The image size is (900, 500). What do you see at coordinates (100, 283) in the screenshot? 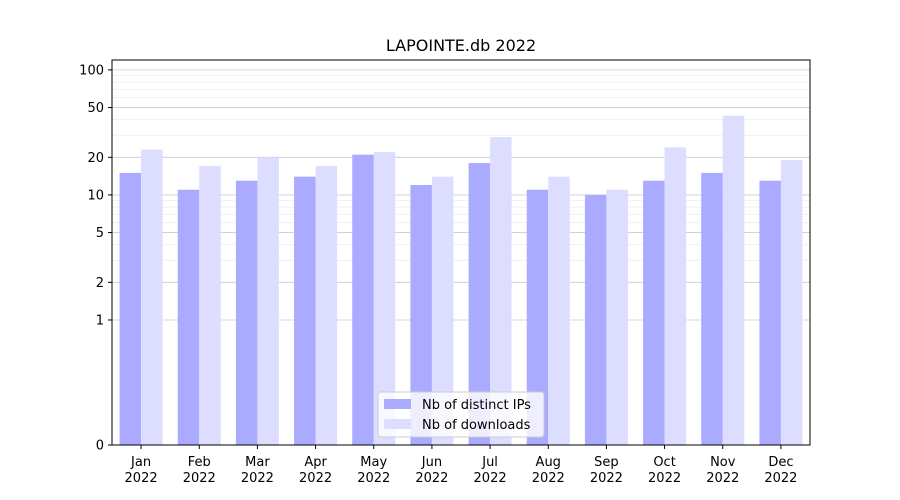
I see `y-tick-label: 2` at bounding box center [100, 283].